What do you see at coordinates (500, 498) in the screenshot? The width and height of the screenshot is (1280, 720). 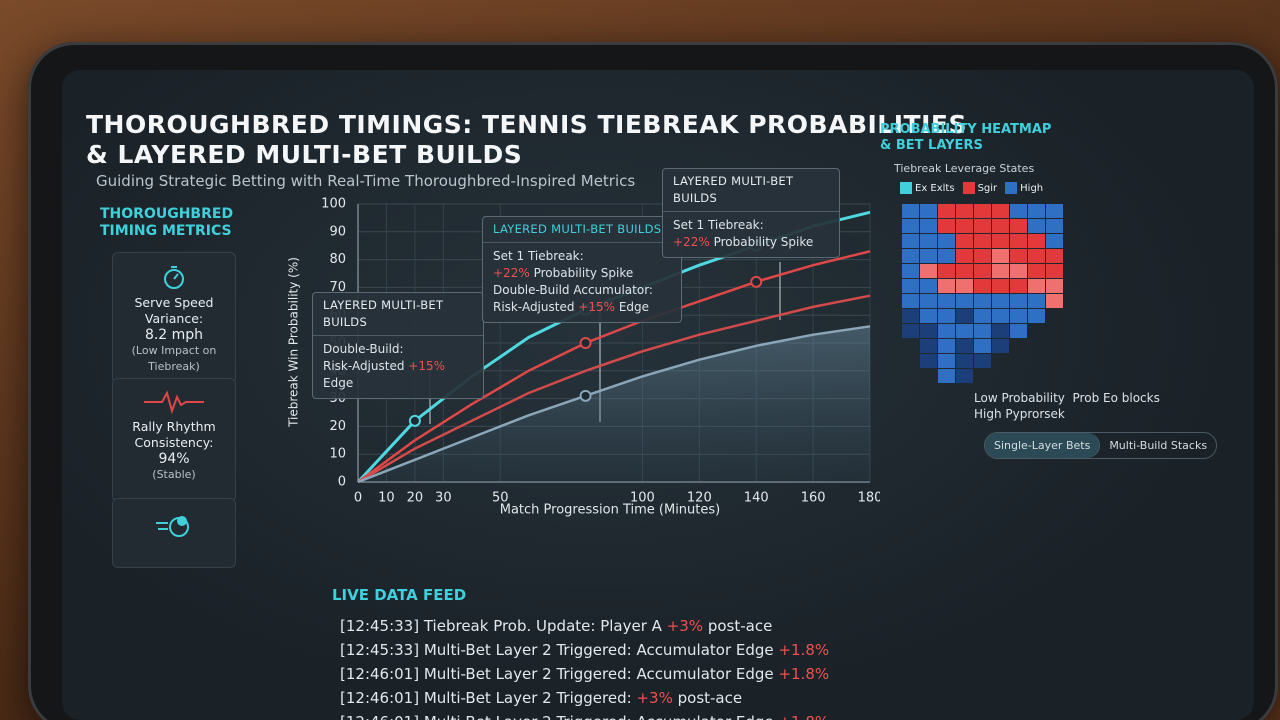 I see `x-tick-label: 50` at bounding box center [500, 498].